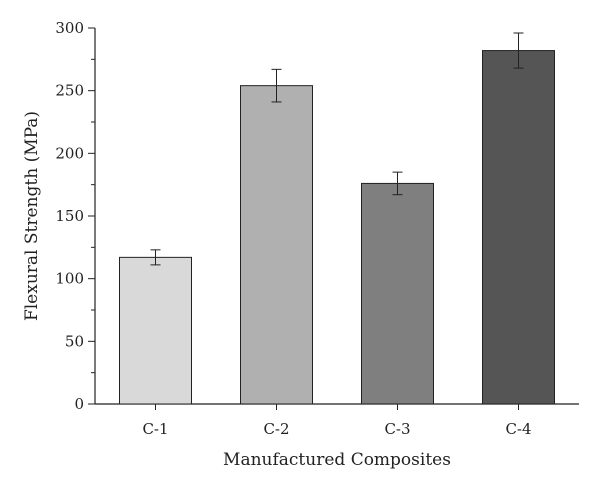  What do you see at coordinates (79, 404) in the screenshot?
I see `y-tick-label: 0` at bounding box center [79, 404].